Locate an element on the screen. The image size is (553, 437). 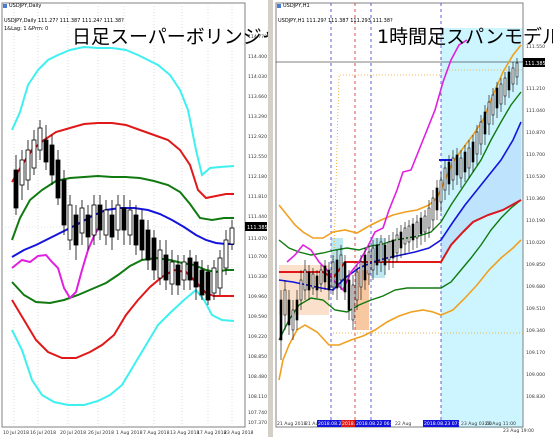
svg-text: 114.030 is located at coordinates (257, 77).